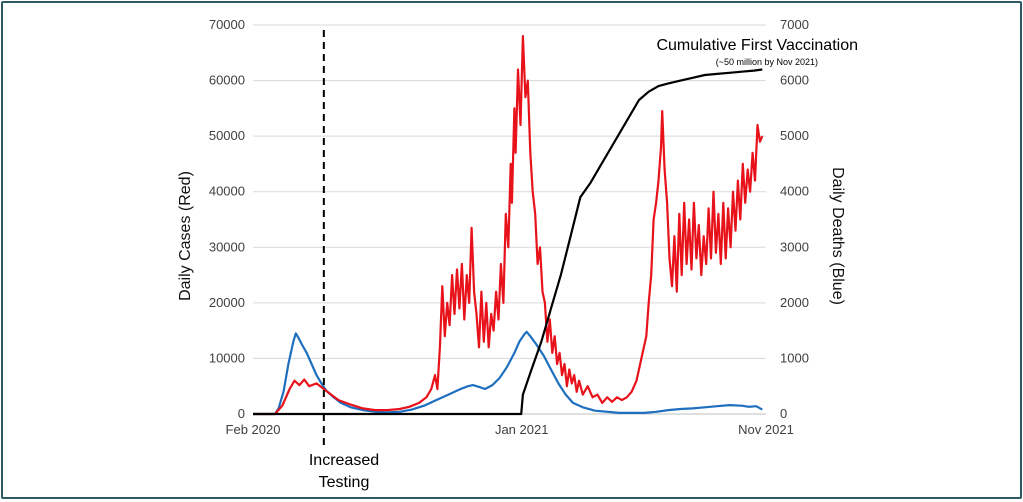  I want to click on x-axis-ticks: Feb 2020 Jan 2021 Nov 2021, so click(510, 429).